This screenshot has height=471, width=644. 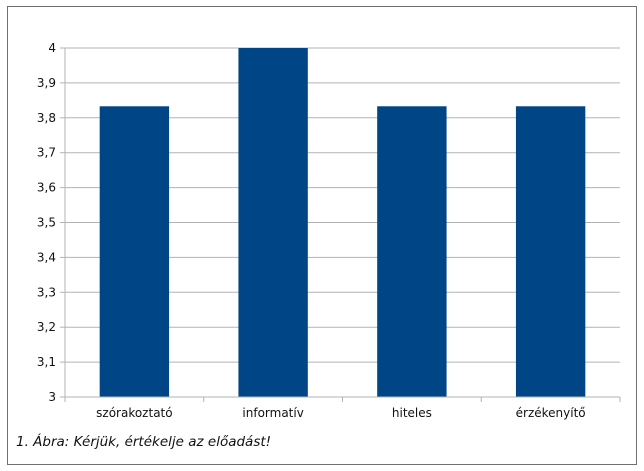 What do you see at coordinates (46, 257) in the screenshot?
I see `y-tick-label: 3,4` at bounding box center [46, 257].